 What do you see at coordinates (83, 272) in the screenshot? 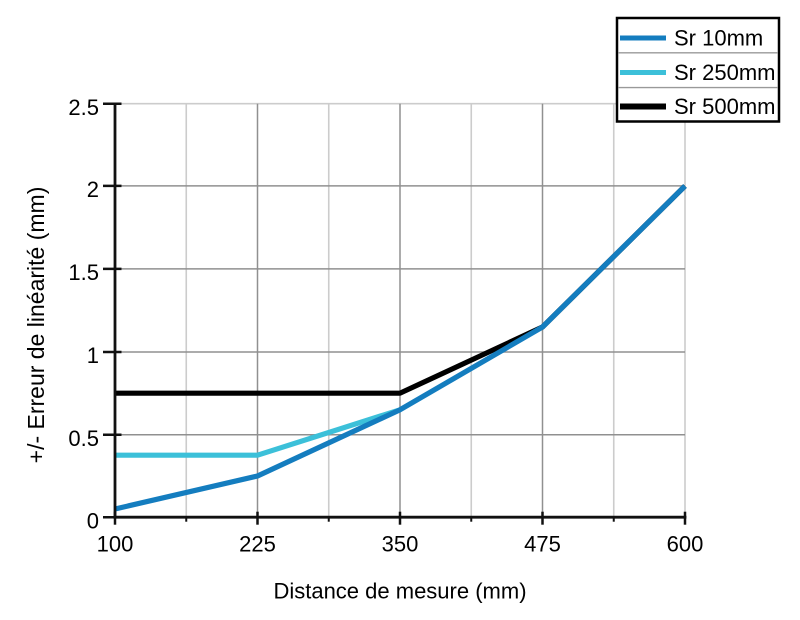
I see `svg-text: 1.5` at bounding box center [83, 272].